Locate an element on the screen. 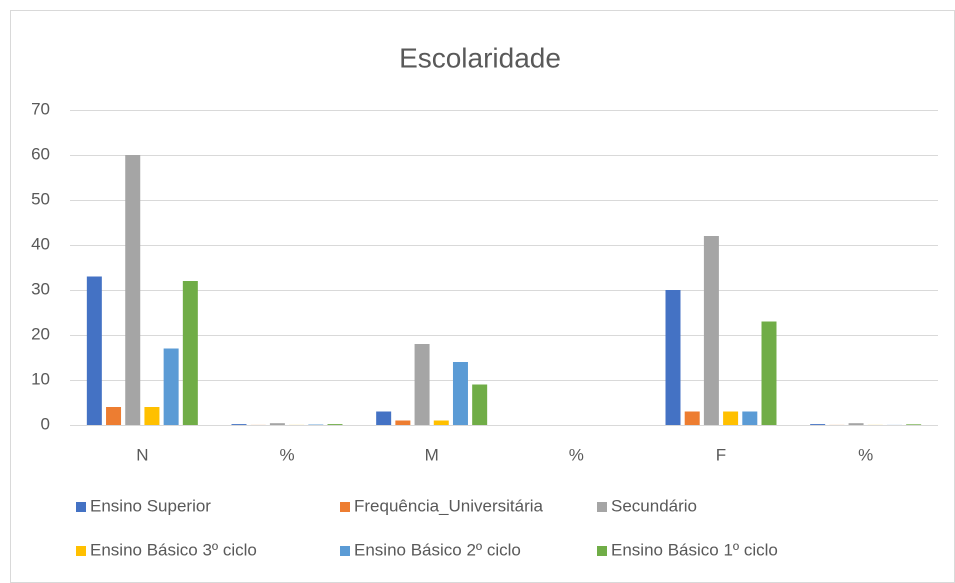  y-tick-label: 0 is located at coordinates (45, 423).